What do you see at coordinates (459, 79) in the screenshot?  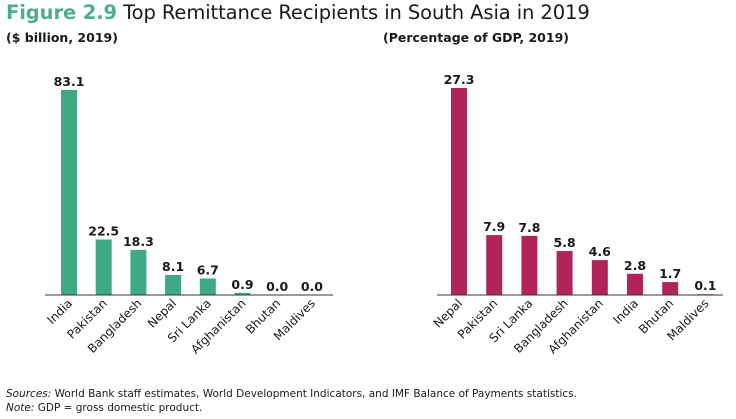 I see `right-value-label-nepal: 27.3` at bounding box center [459, 79].